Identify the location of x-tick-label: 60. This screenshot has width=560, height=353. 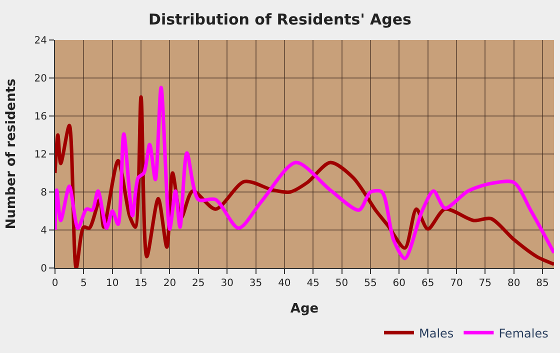
(399, 283).